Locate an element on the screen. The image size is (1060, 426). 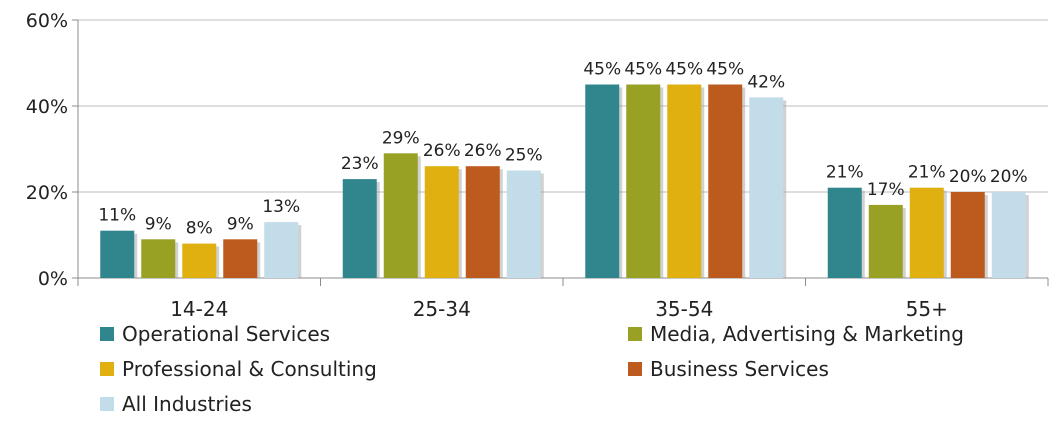
y-tick-label: 40% is located at coordinates (47, 107).